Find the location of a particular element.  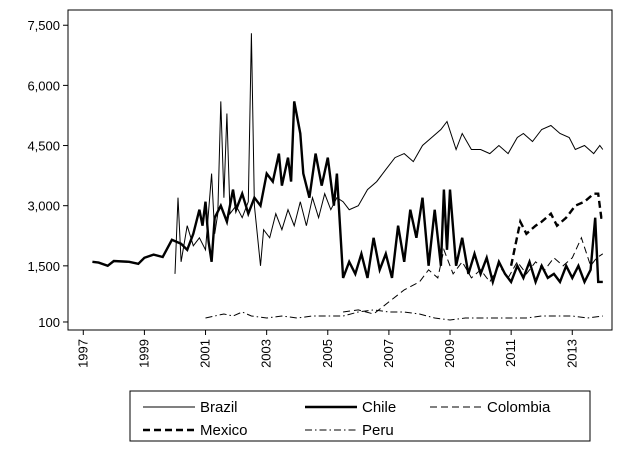

y-tick-label: 3,000 is located at coordinates (43, 206).